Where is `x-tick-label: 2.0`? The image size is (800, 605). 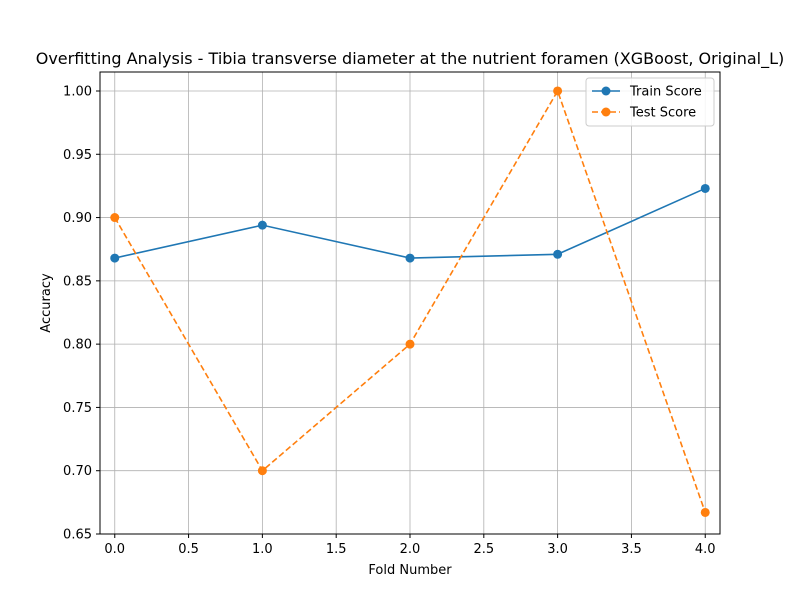
x-tick-label: 2.0 is located at coordinates (410, 549).